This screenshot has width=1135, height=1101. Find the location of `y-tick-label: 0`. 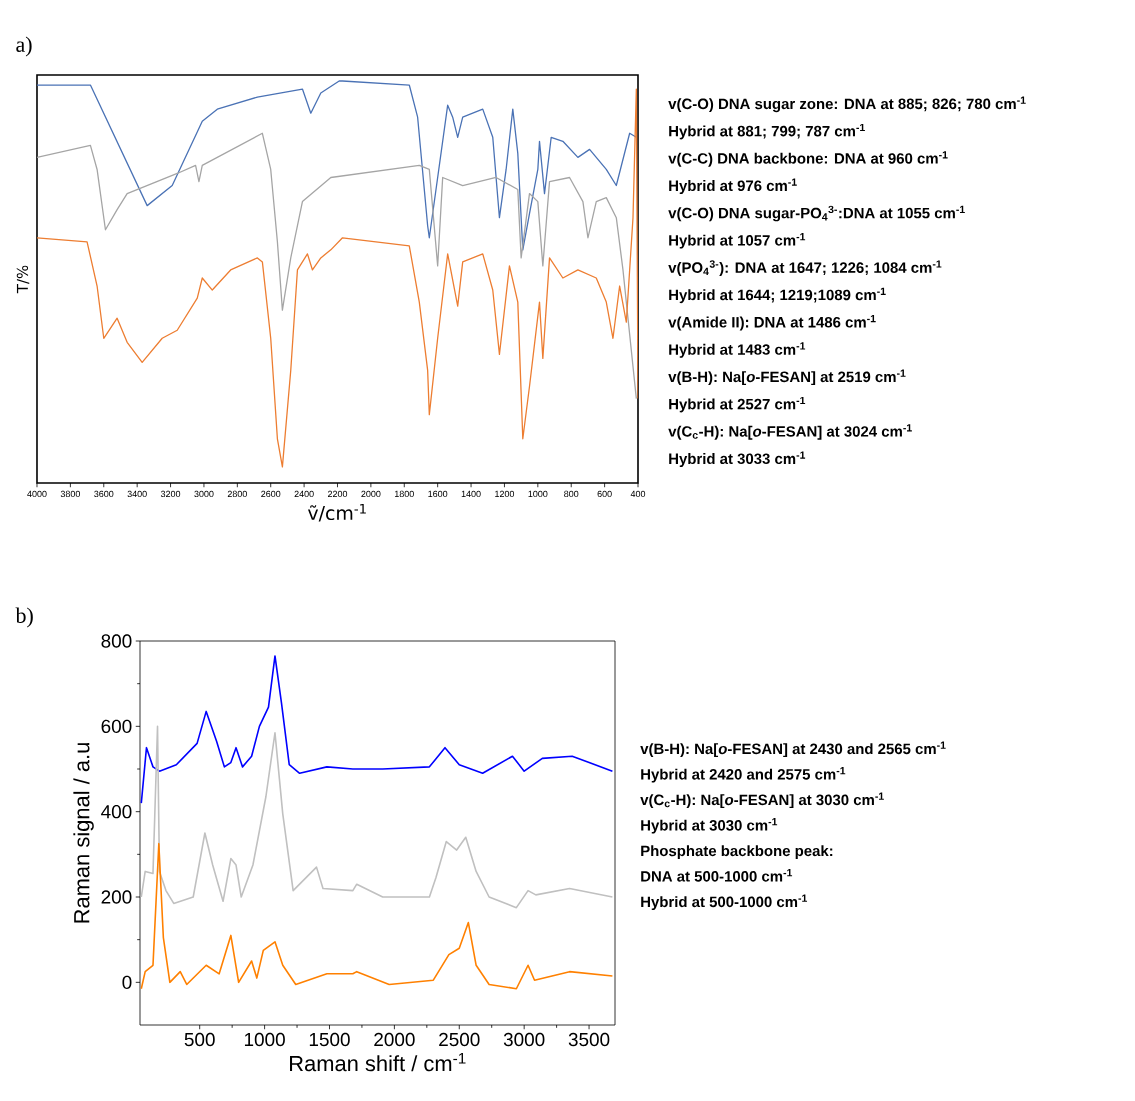

y-tick-label: 0 is located at coordinates (127, 982).